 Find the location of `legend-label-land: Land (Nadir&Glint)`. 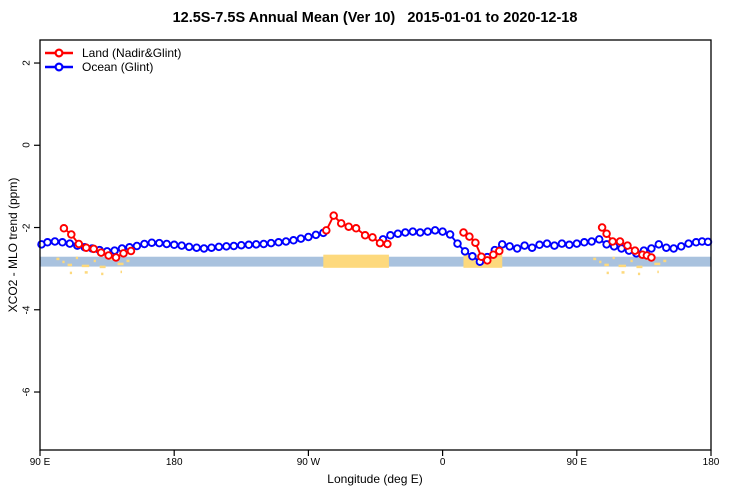

legend-label-land: Land (Nadir&Glint) is located at coordinates (132, 53).